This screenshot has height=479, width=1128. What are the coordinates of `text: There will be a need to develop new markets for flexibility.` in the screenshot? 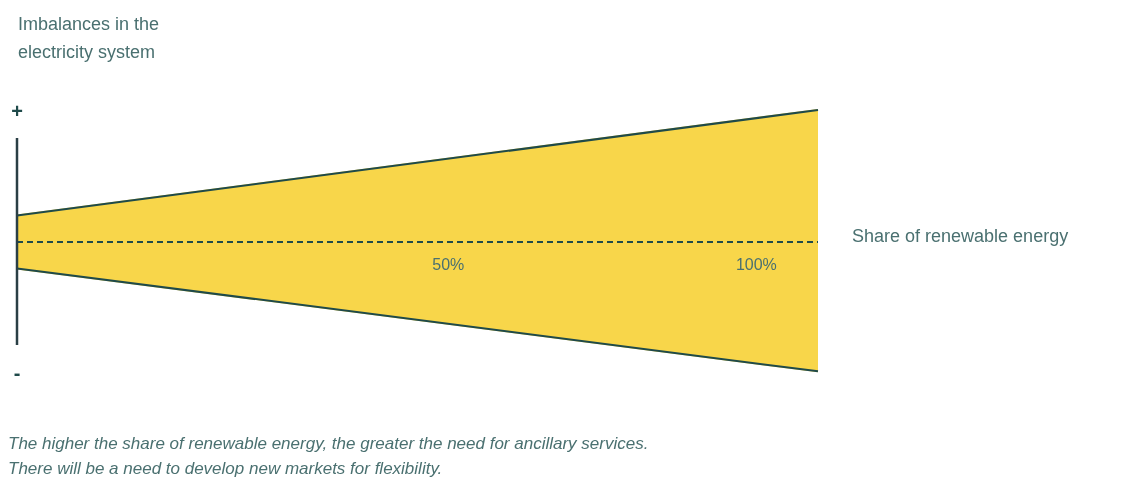 It's located at (225, 468).